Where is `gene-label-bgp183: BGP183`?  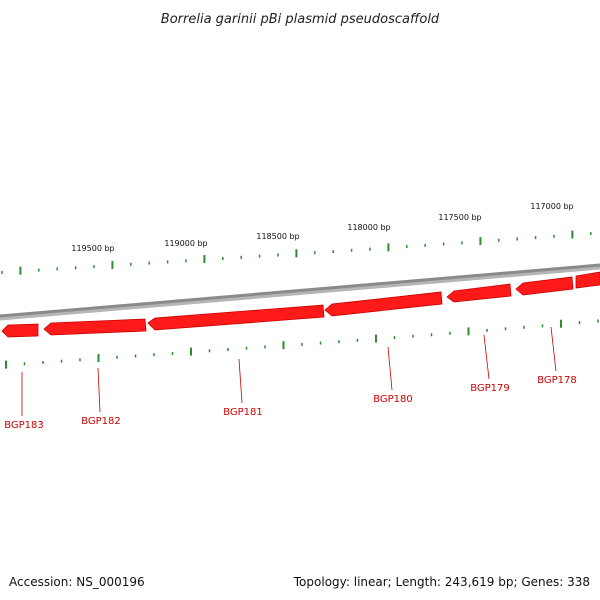 gene-label-bgp183: BGP183 is located at coordinates (24, 425).